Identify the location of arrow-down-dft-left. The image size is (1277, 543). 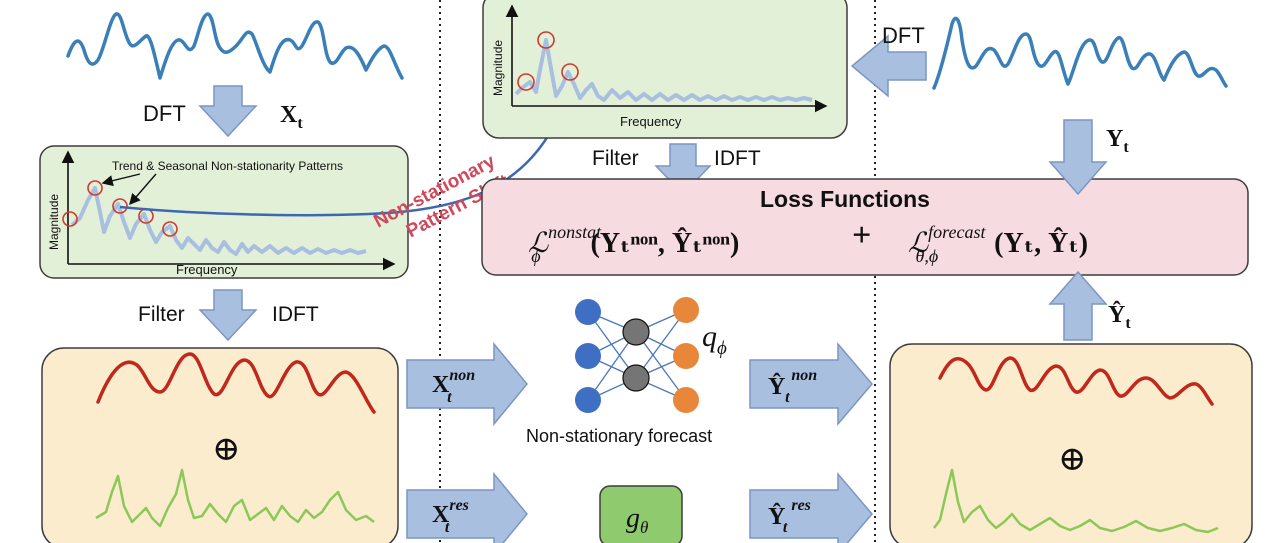
(228, 111).